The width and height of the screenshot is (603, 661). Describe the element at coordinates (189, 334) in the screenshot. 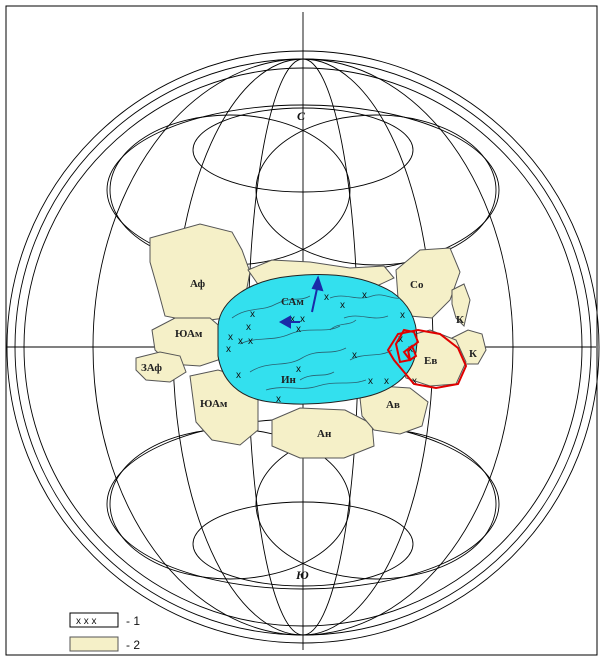

I see `label-yuam-upper: ЮАм` at that location.